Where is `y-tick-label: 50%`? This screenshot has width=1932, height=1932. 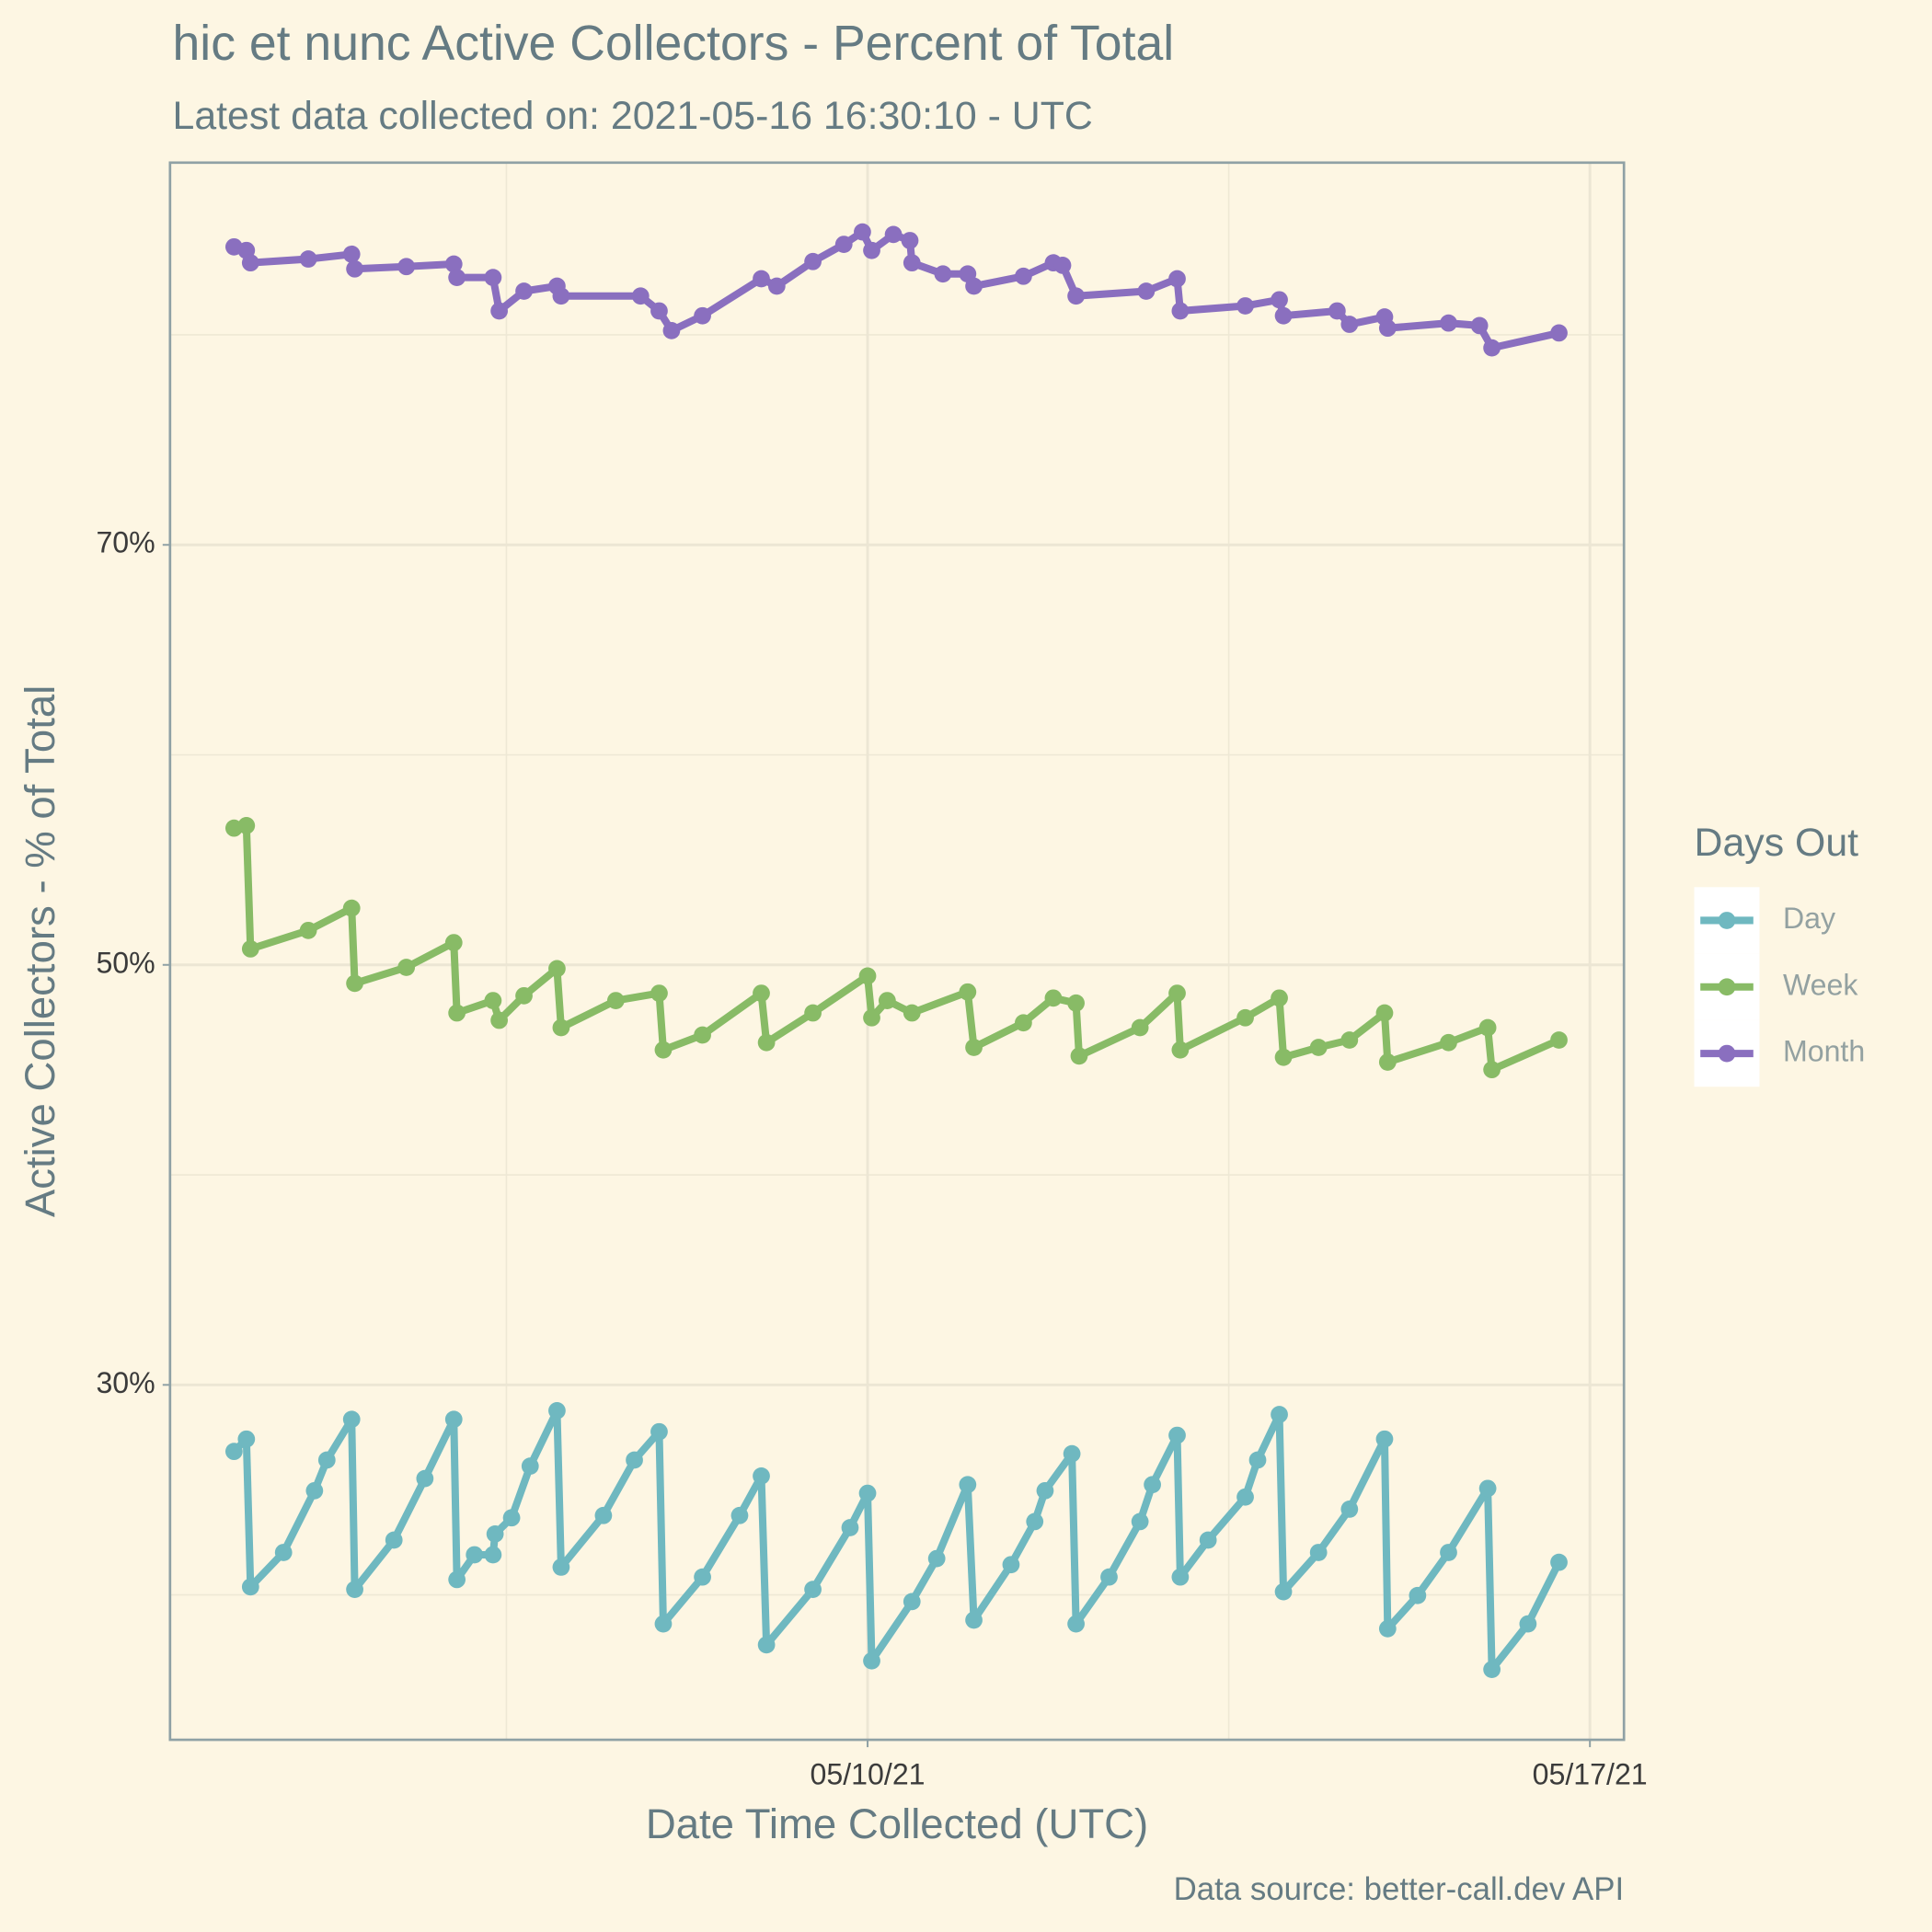
y-tick-label: 50% is located at coordinates (126, 962).